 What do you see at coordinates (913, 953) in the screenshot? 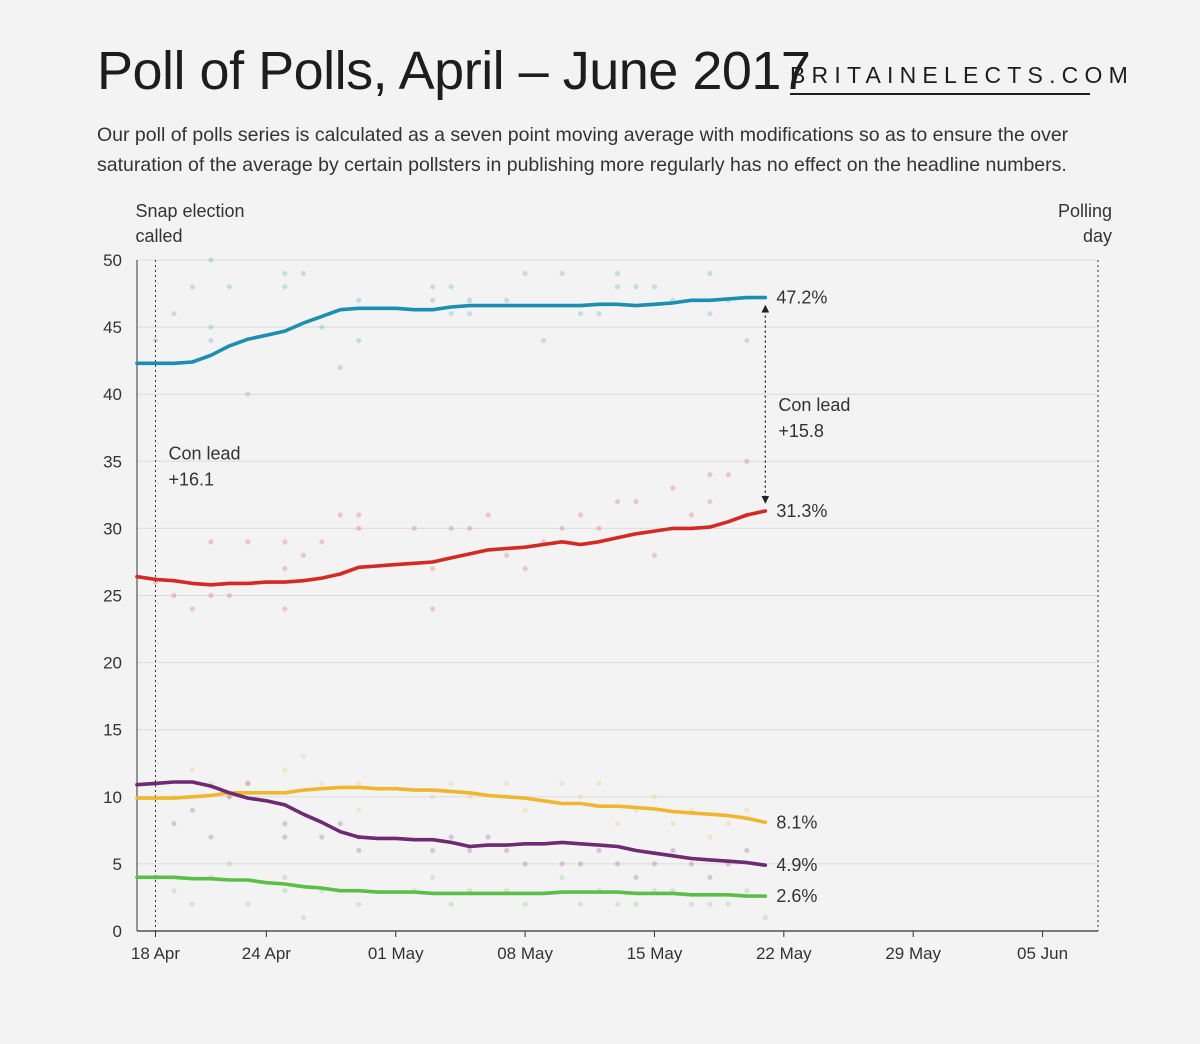
I see `x-tick-label: 29 May` at bounding box center [913, 953].